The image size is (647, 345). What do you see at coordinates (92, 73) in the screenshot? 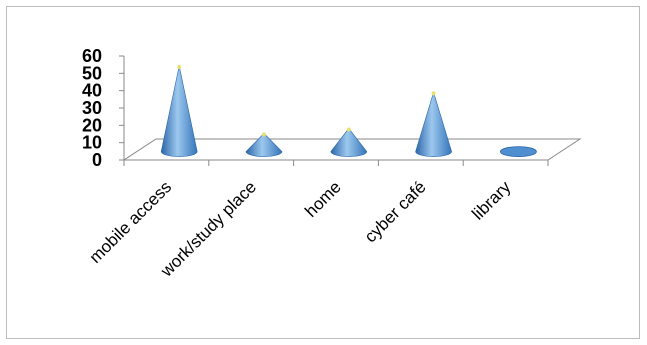
I see `y-tick-label: 50` at bounding box center [92, 73].